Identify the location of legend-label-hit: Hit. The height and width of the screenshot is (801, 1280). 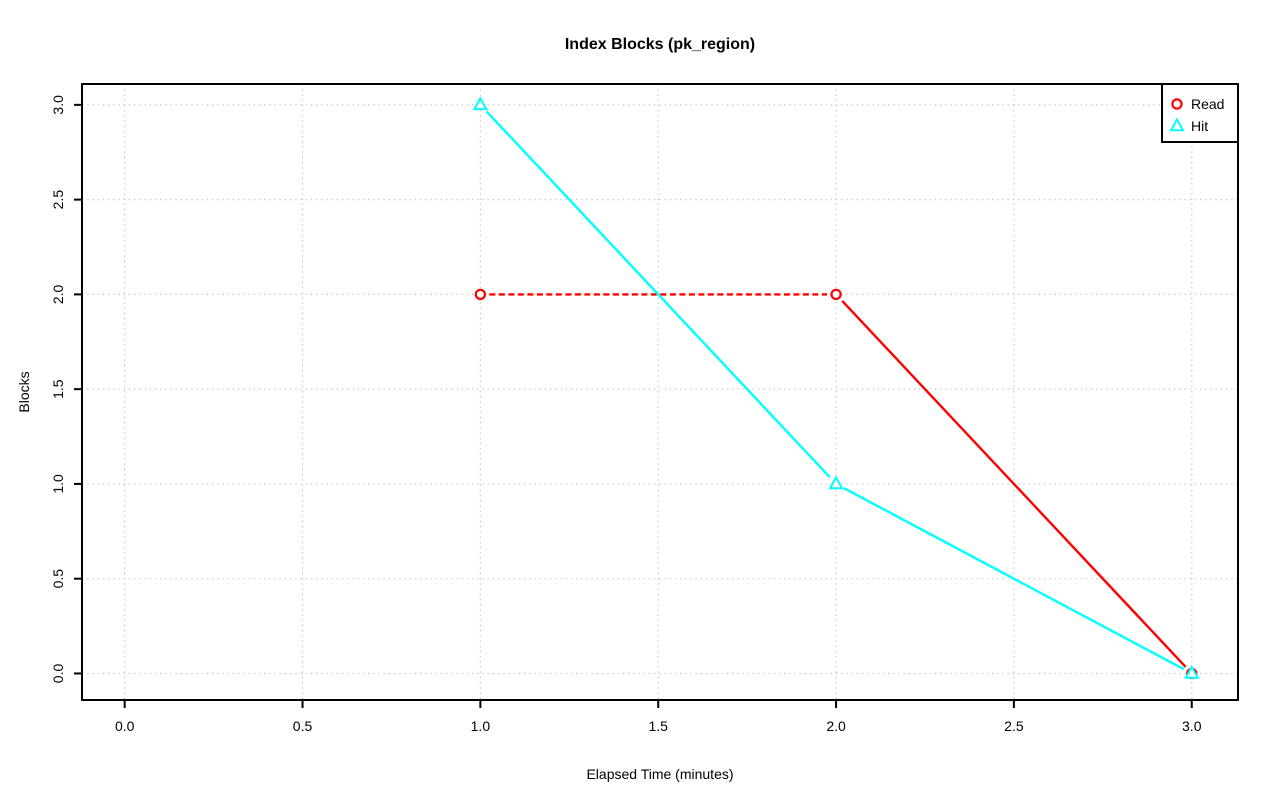
(1199, 126).